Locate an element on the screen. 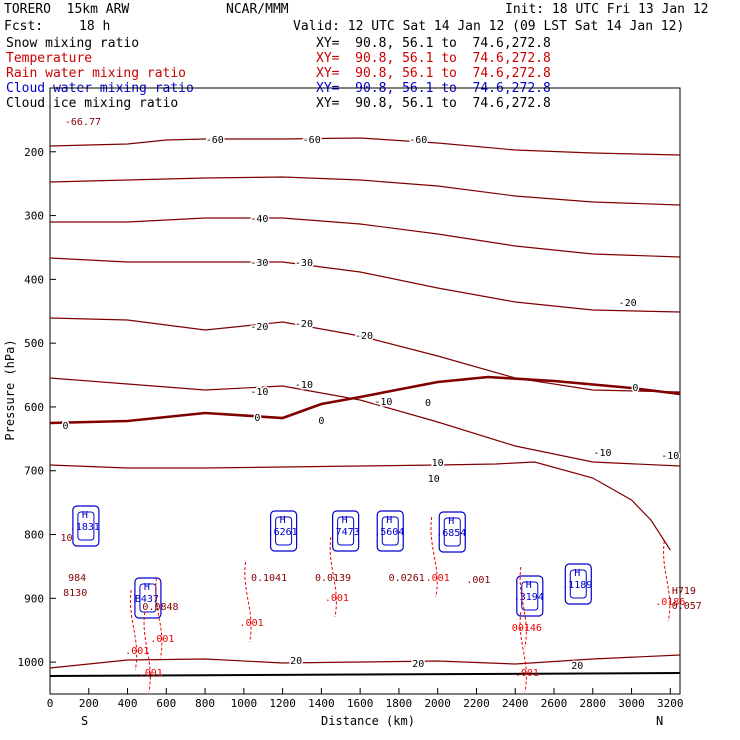 This screenshot has width=740, height=740. cloud-max-value: .6261 is located at coordinates (283, 532).